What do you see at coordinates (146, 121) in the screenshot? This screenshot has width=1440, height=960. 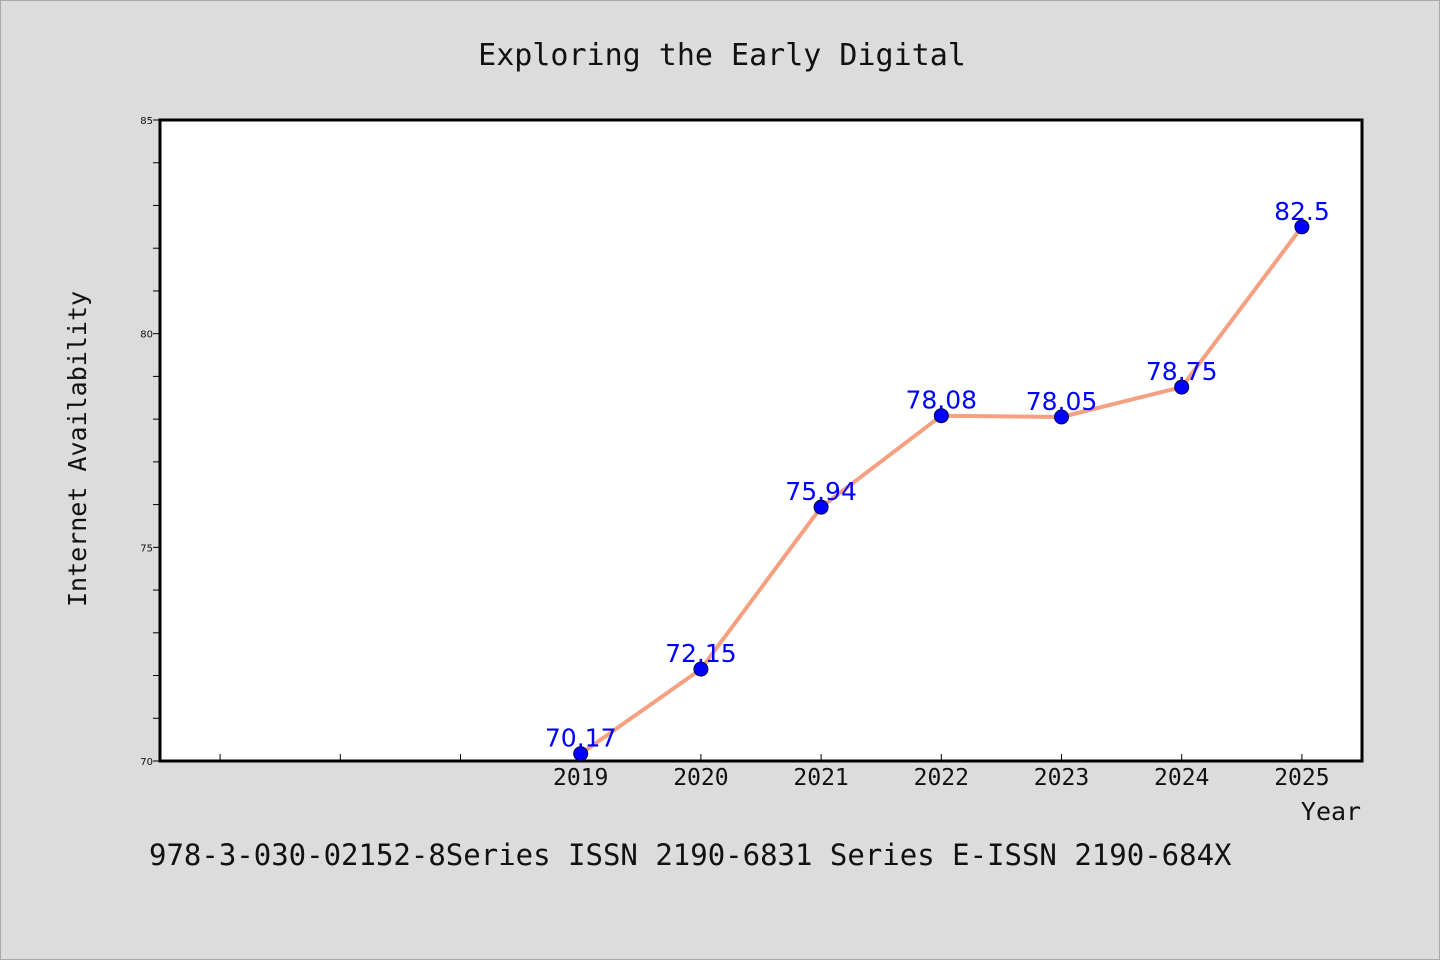 I see `y-tick-label: 85` at bounding box center [146, 121].